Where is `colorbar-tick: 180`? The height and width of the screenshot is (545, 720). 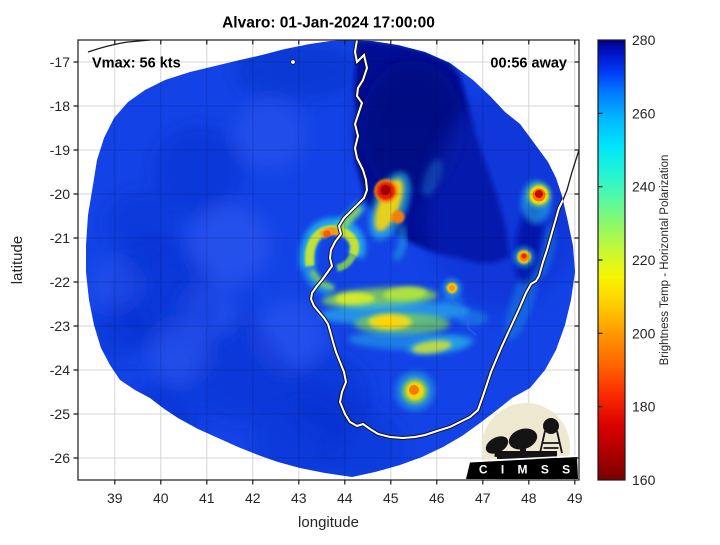 colorbar-tick: 180 is located at coordinates (644, 407).